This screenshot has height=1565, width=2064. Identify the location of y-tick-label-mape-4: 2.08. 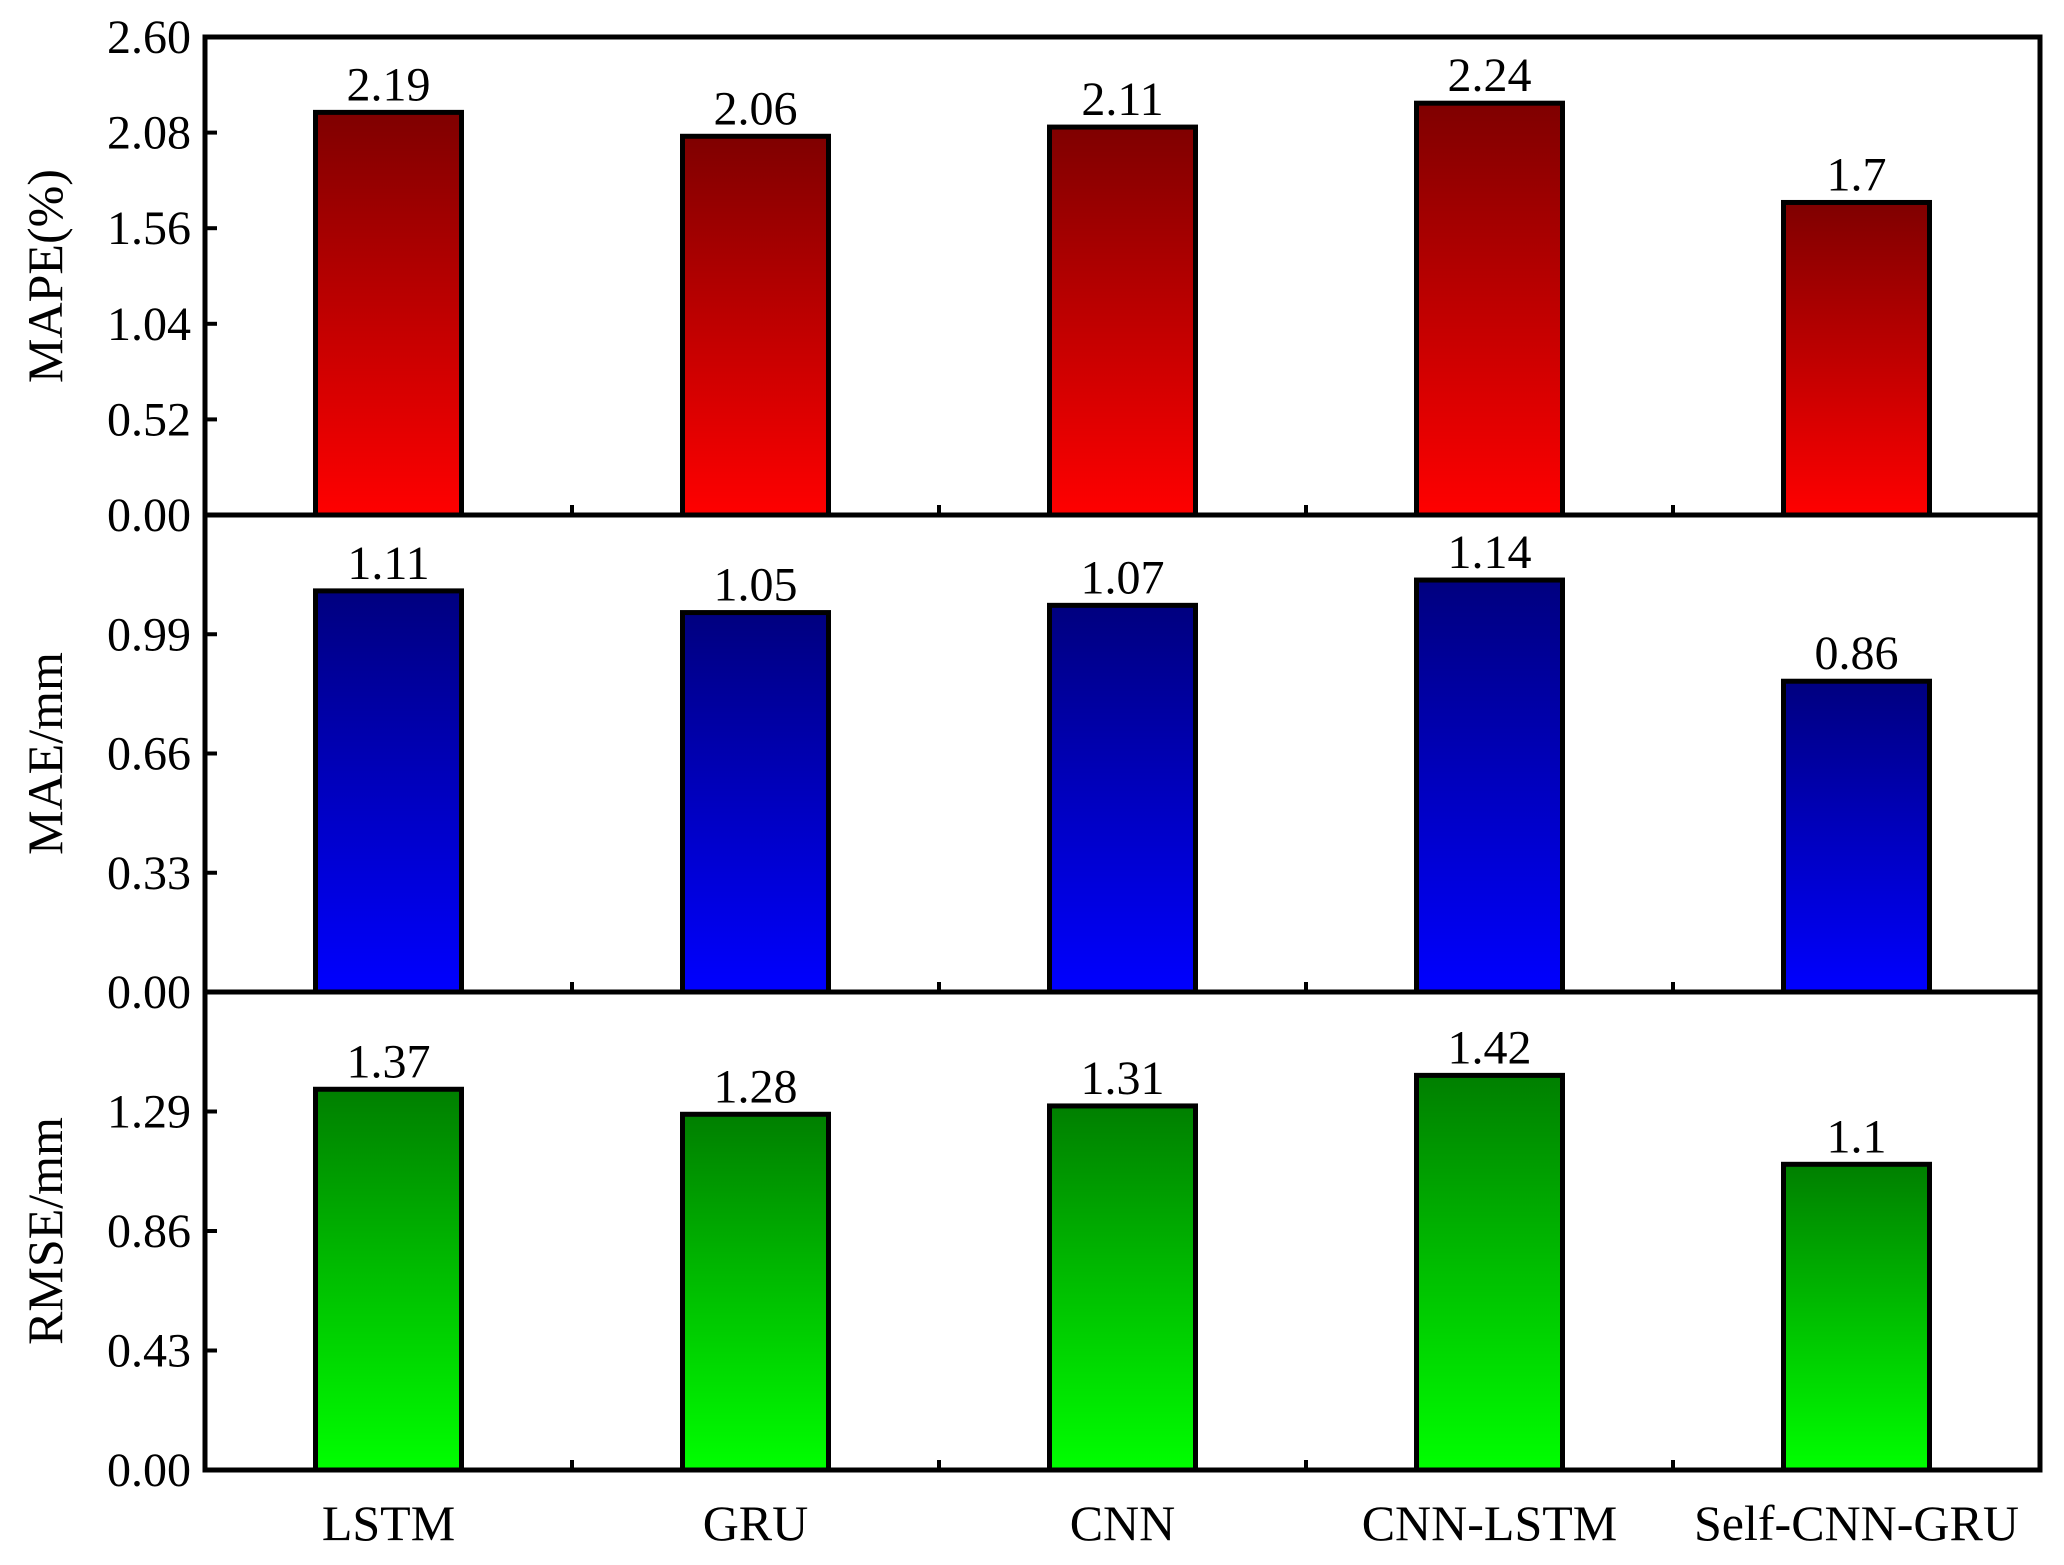
(149, 133).